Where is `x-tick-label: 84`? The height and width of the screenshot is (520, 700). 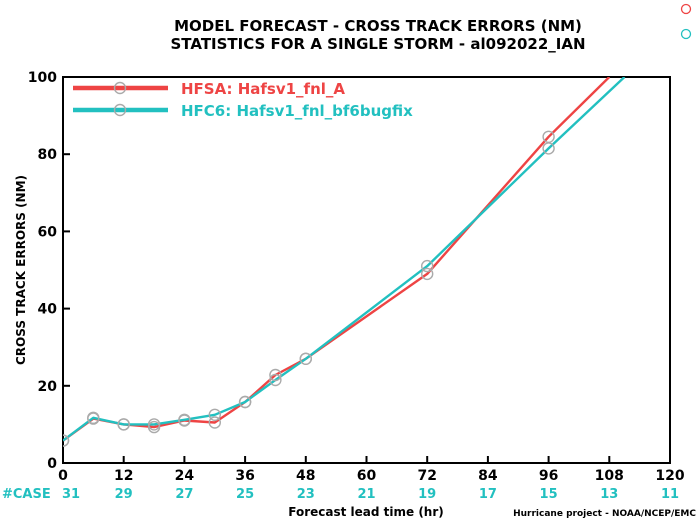
x-tick-label: 84 is located at coordinates (488, 476).